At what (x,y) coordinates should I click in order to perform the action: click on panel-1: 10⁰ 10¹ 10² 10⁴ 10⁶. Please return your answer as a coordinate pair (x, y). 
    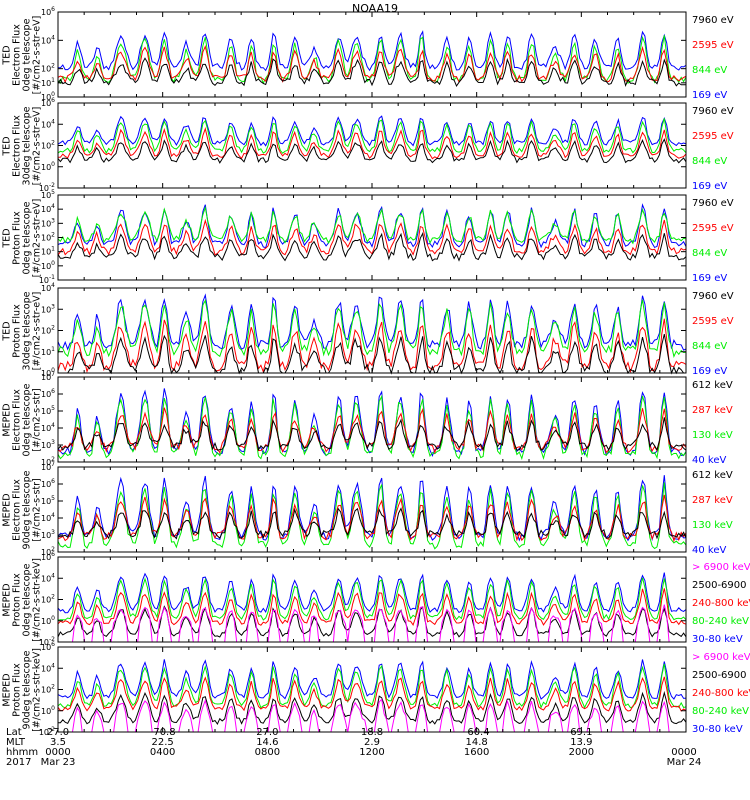
    Looking at the image, I should click on (364, 54).